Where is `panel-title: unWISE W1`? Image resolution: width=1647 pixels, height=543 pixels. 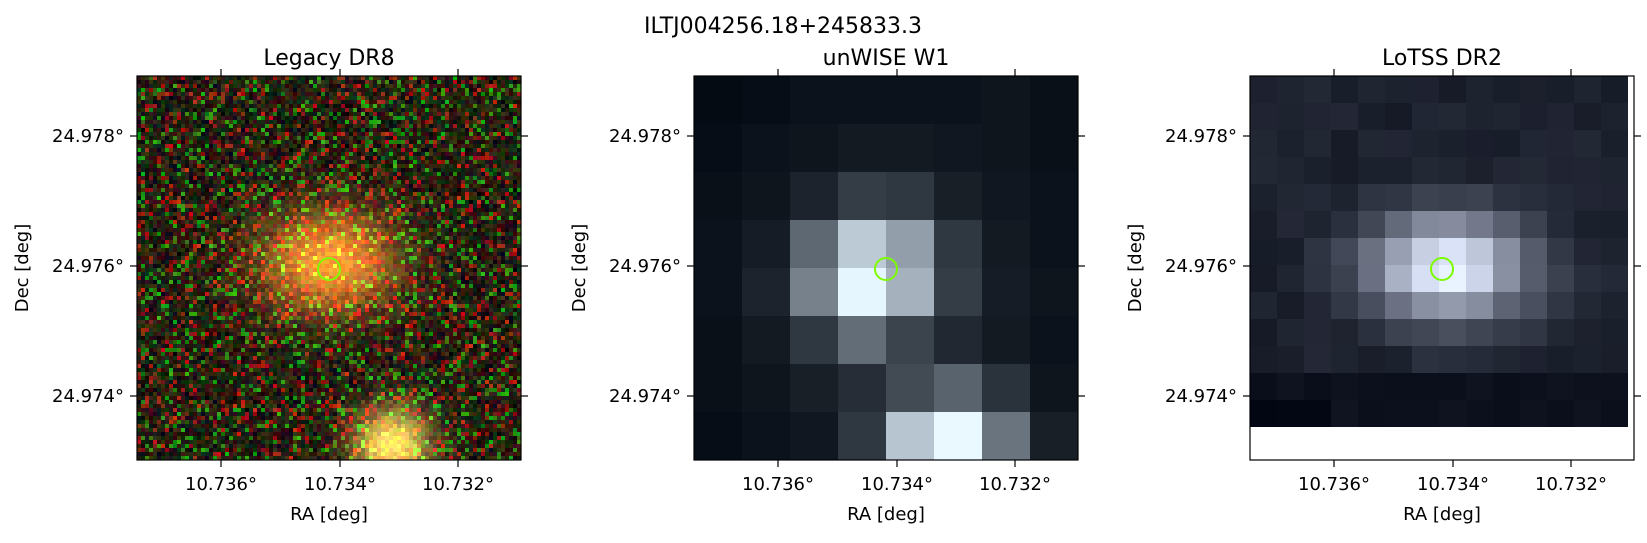 panel-title: unWISE W1 is located at coordinates (886, 58).